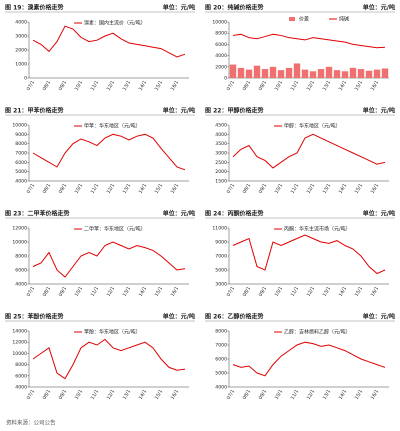 The width and height of the screenshot is (400, 431). What do you see at coordinates (304, 19) in the screenshot?
I see `legend-label: 价差` at bounding box center [304, 19].